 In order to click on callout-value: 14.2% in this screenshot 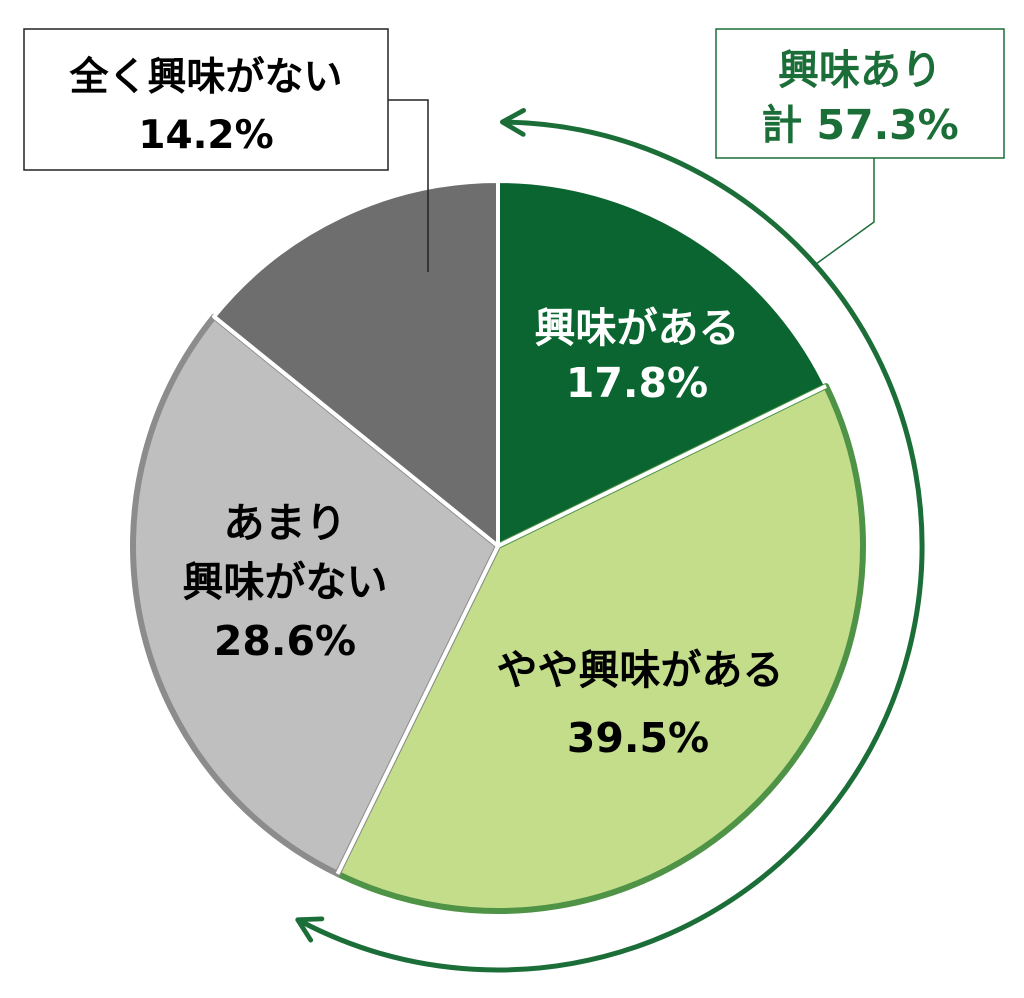, I will do `click(205, 135)`.